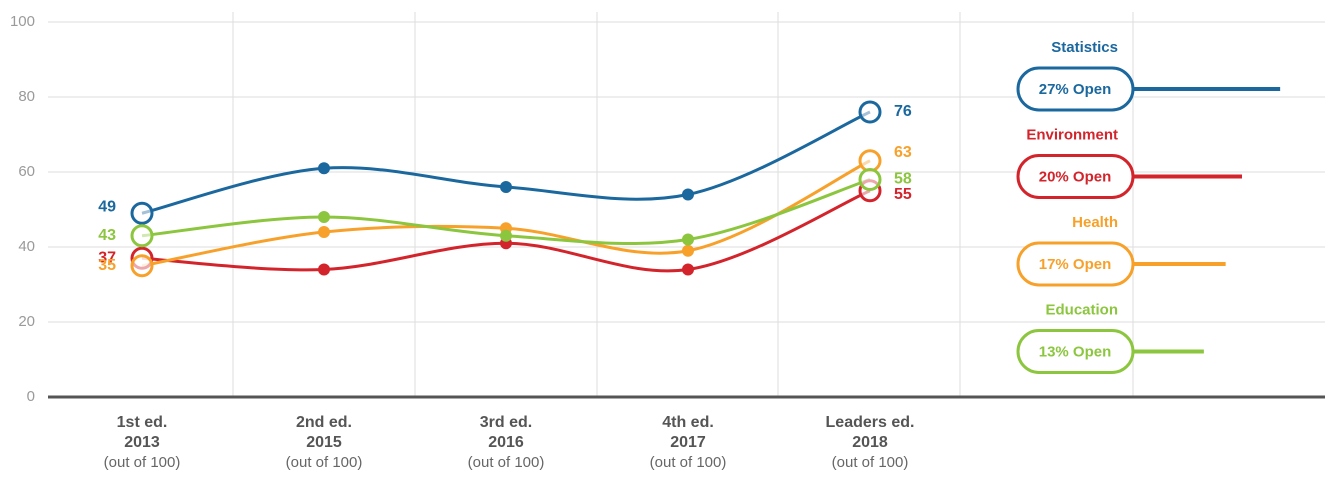  What do you see at coordinates (324, 442) in the screenshot?
I see `x-tick-year: 2015` at bounding box center [324, 442].